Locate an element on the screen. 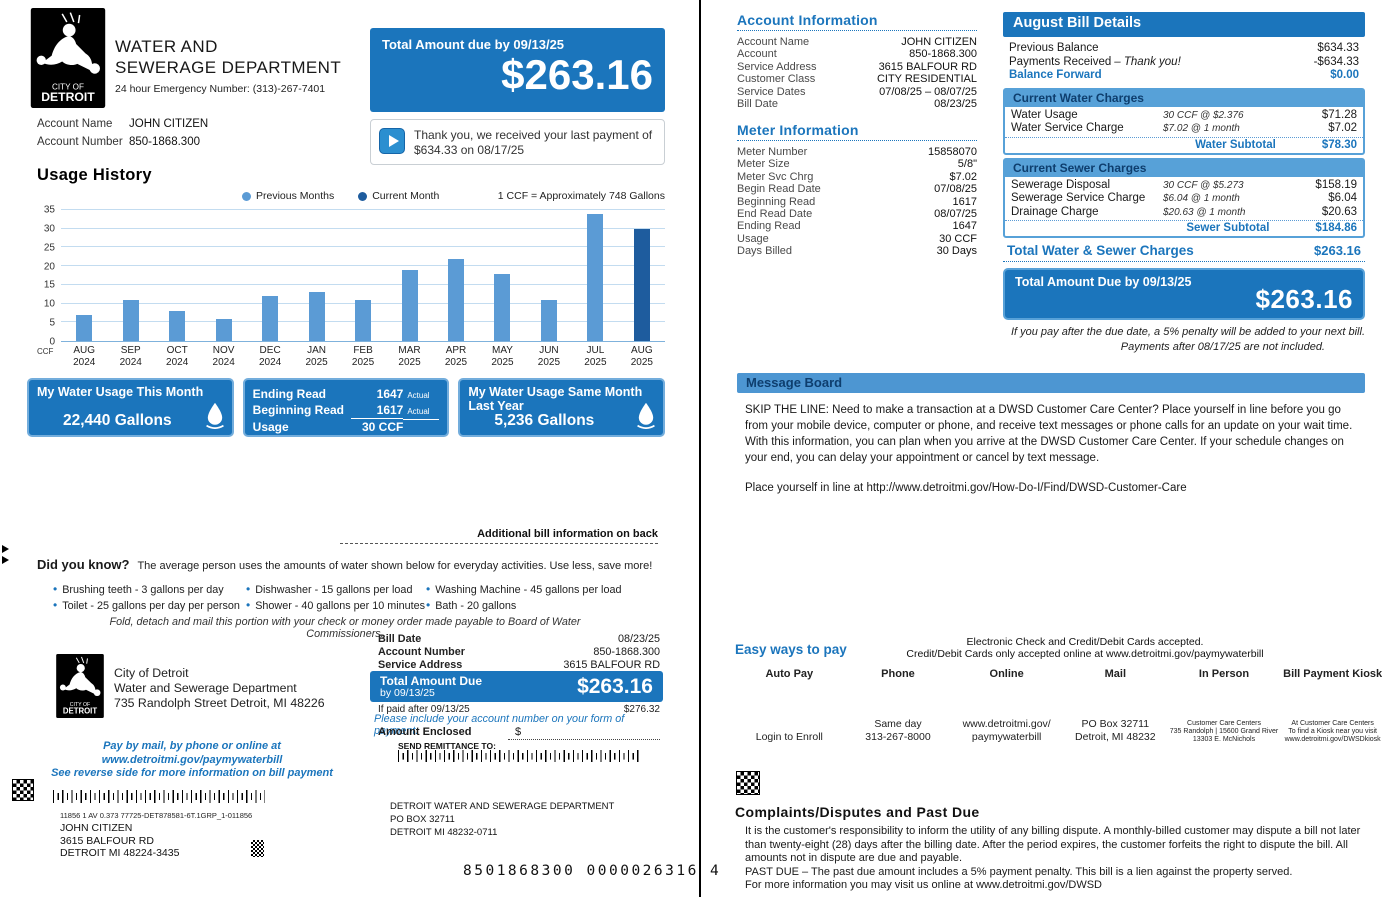 The image size is (1395, 897). info-row: Ending Read 1647 is located at coordinates (857, 226).